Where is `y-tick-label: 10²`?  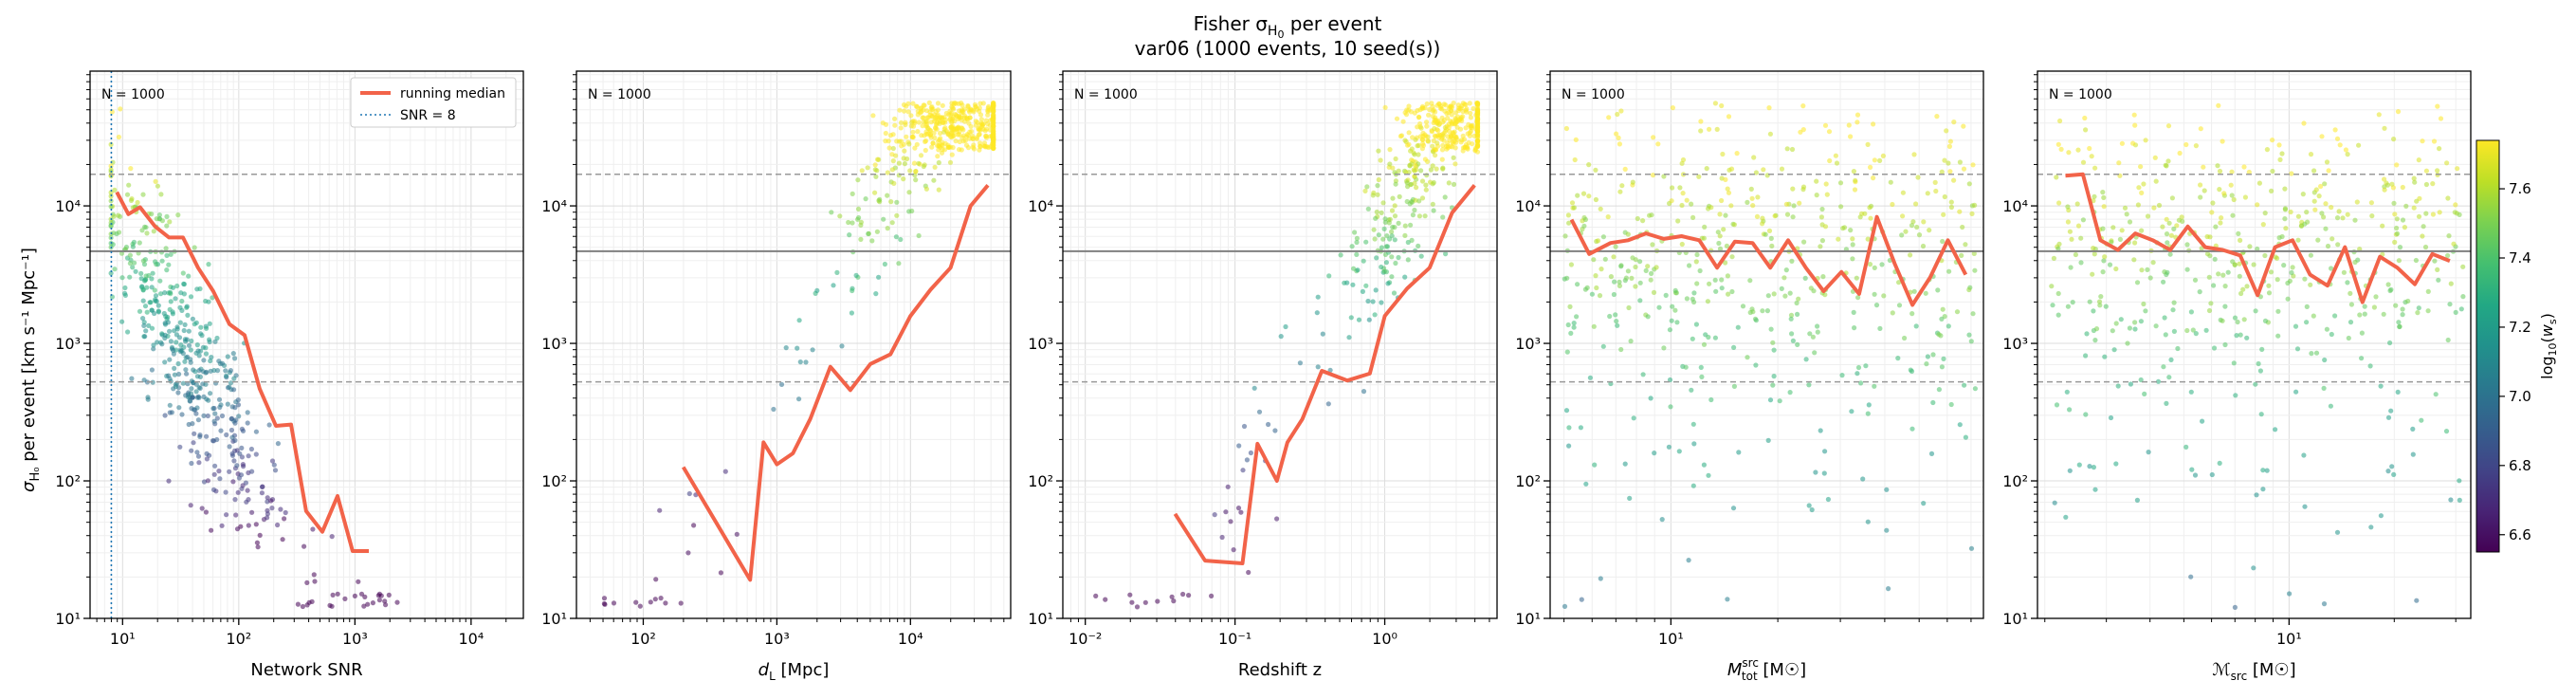 y-tick-label: 10² is located at coordinates (2015, 481).